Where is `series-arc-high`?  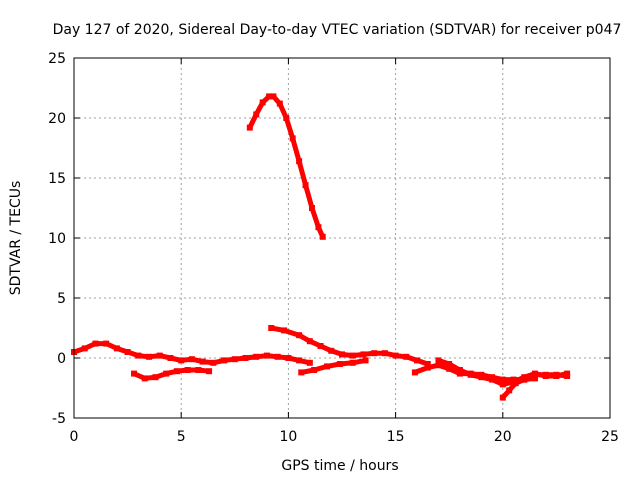 series-arc-high is located at coordinates (286, 166).